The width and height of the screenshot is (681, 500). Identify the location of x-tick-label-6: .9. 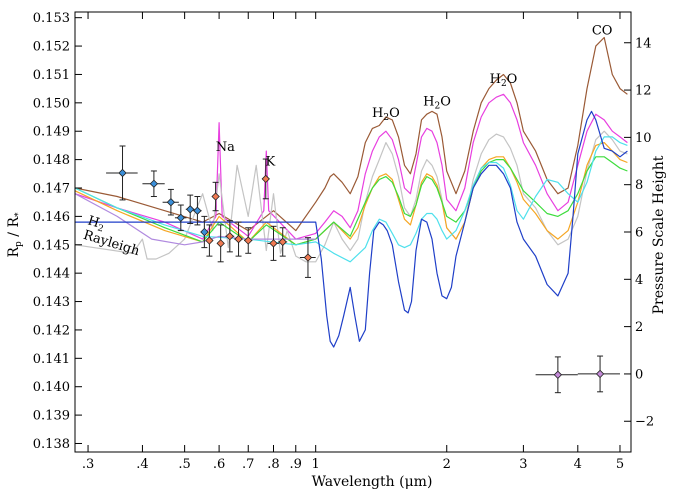
(296, 464).